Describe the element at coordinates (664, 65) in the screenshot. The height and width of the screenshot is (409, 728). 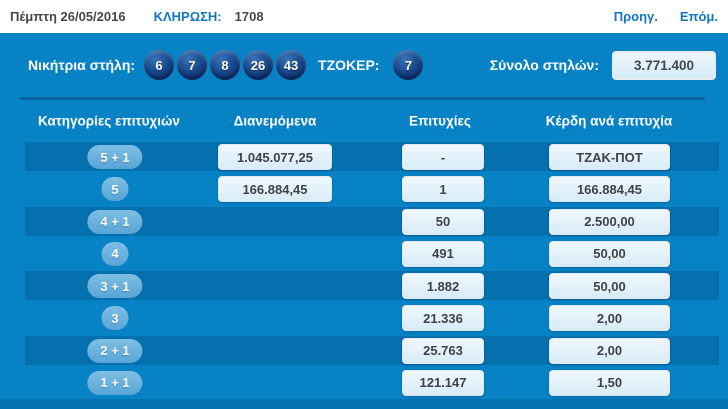
I see `total-columns-value: 3.771.400` at that location.